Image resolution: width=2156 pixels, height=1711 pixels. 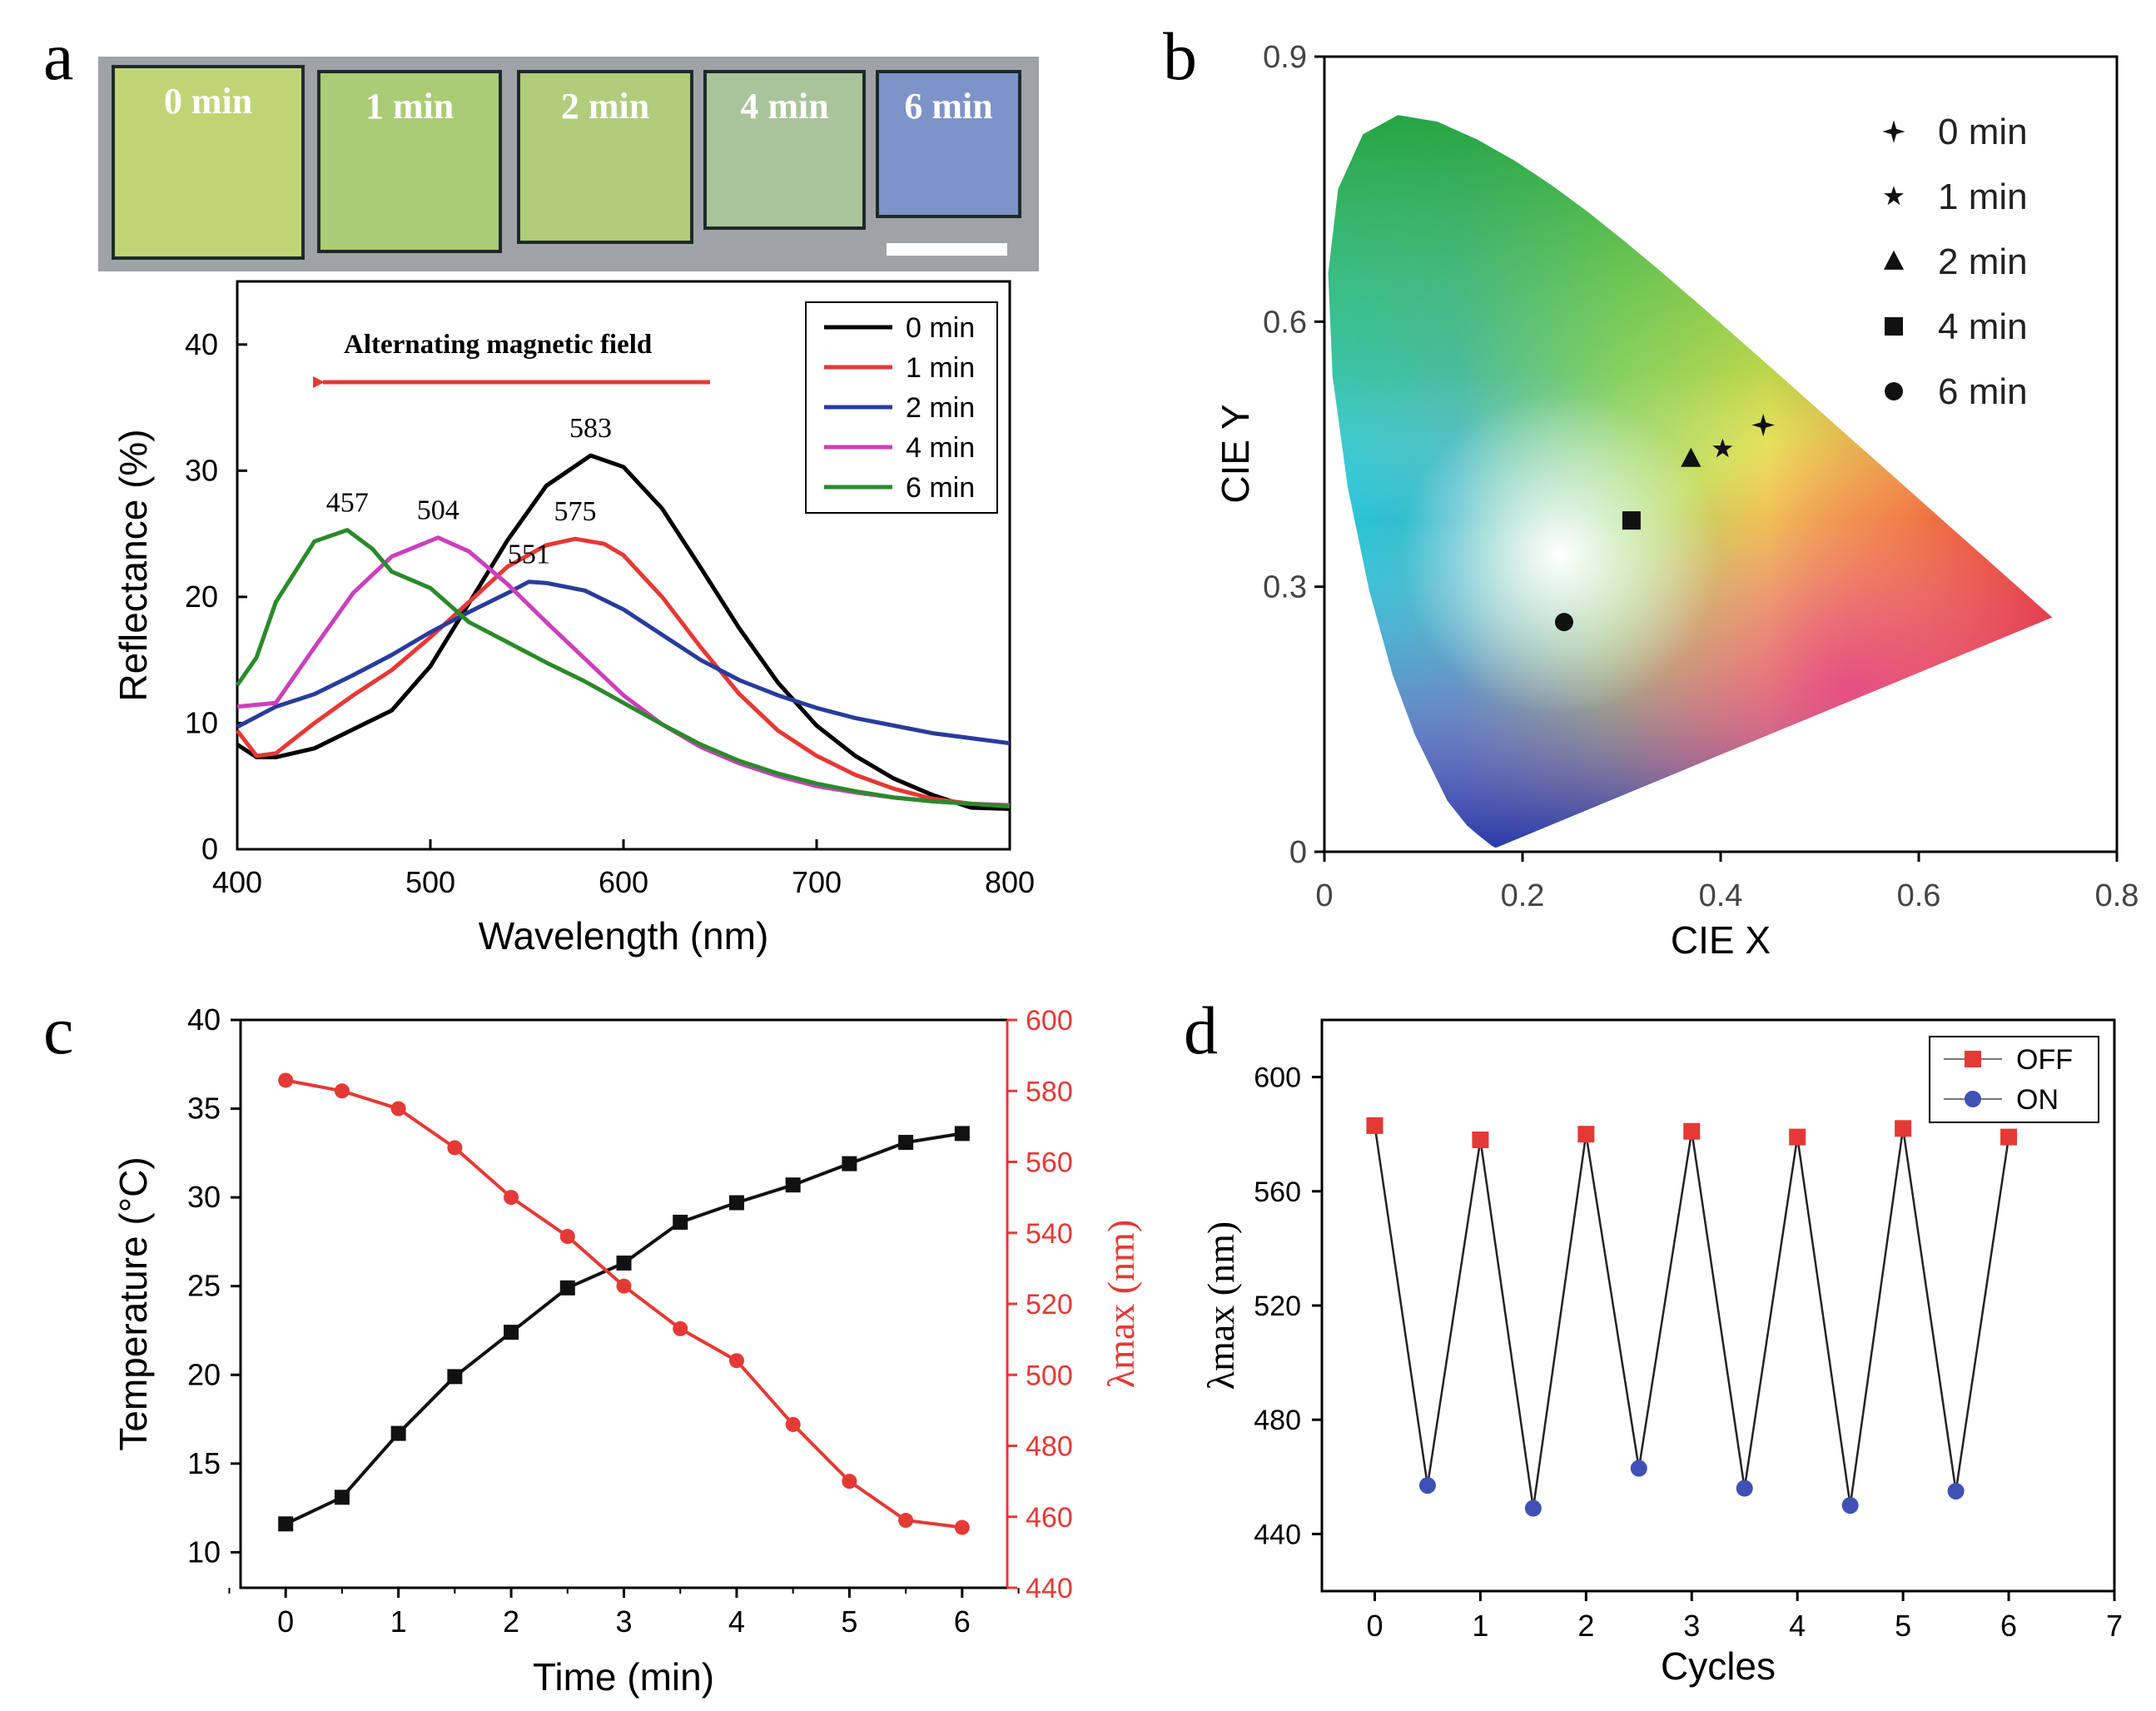 What do you see at coordinates (1049, 1091) in the screenshot?
I see `y2-tick-label: 580` at bounding box center [1049, 1091].